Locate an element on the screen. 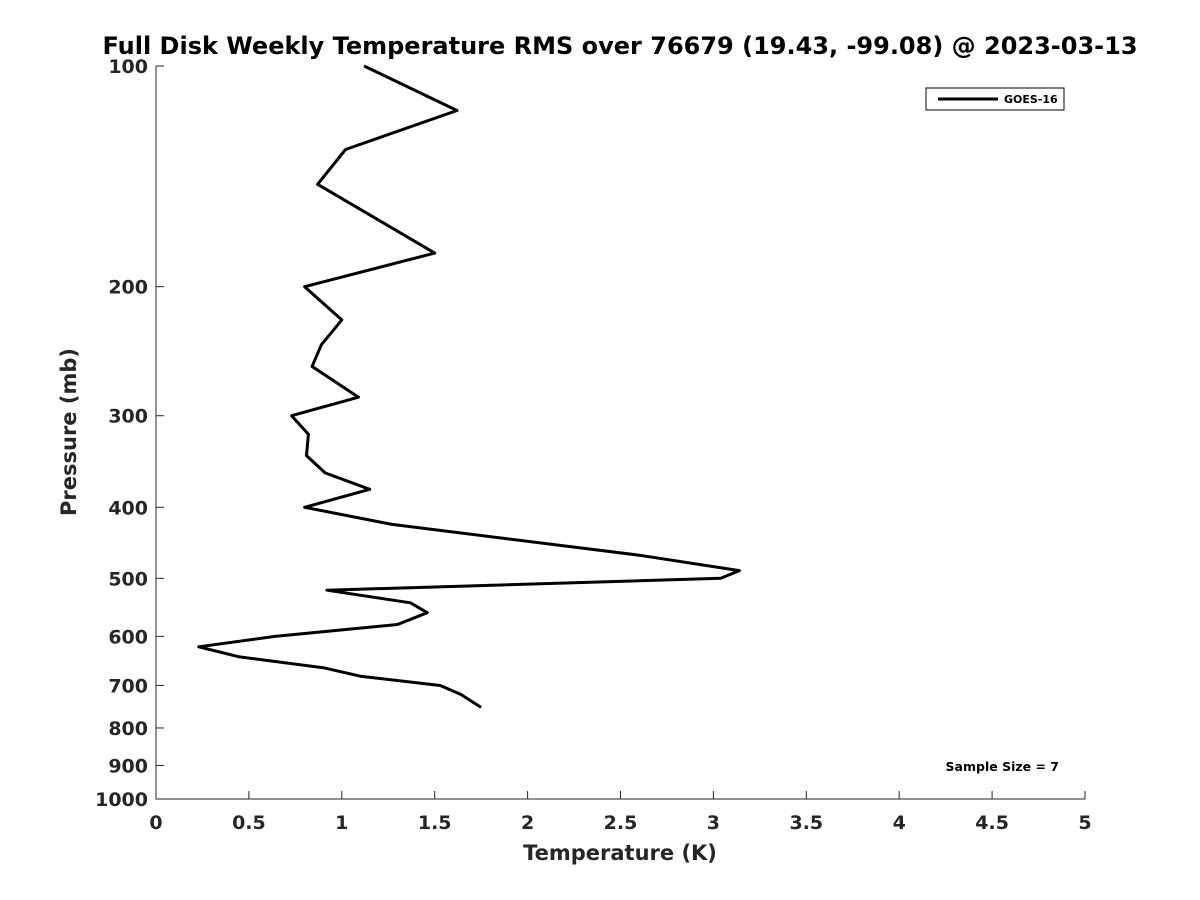 Image resolution: width=1200 pixels, height=900 pixels. x-tick-label: 3.5 is located at coordinates (806, 823).